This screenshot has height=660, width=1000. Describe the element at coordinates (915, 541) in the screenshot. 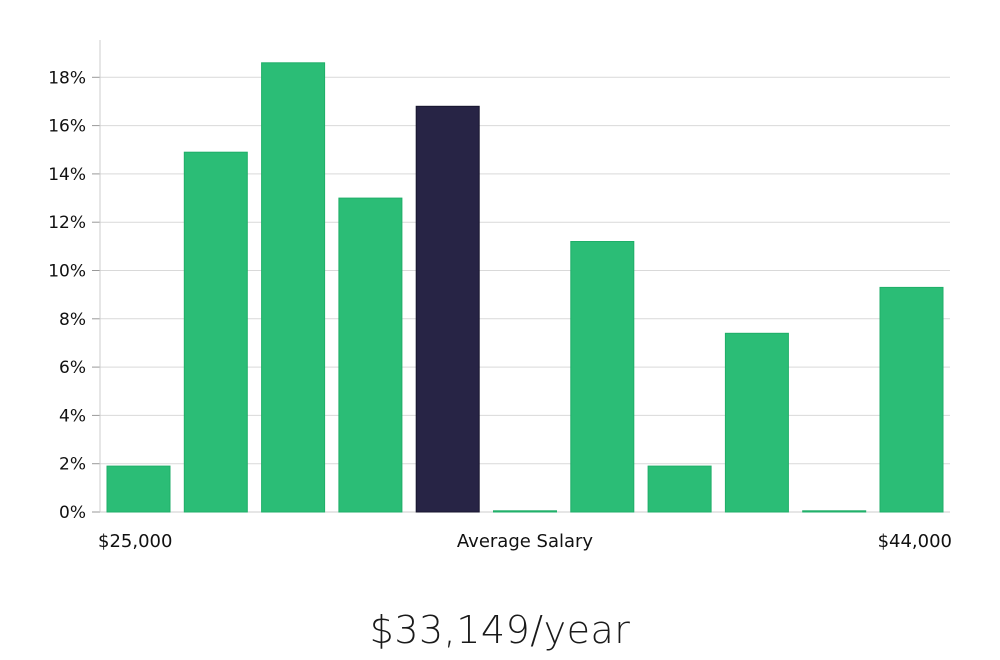

I see `x-max-label: $44,000` at that location.